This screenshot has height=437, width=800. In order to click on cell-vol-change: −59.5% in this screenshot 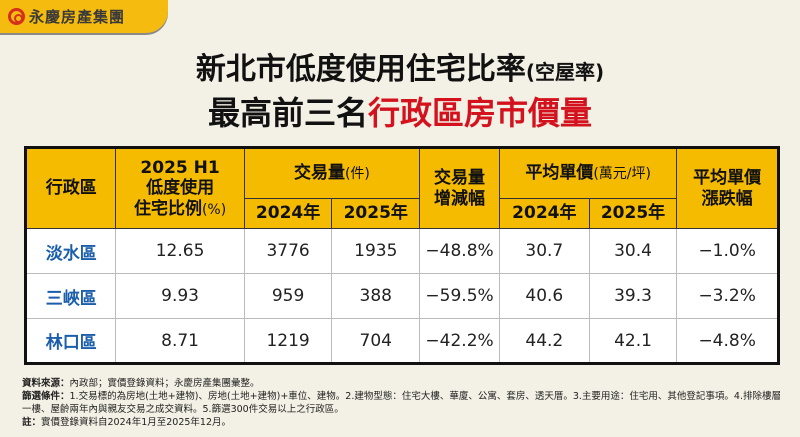, I will do `click(459, 296)`.